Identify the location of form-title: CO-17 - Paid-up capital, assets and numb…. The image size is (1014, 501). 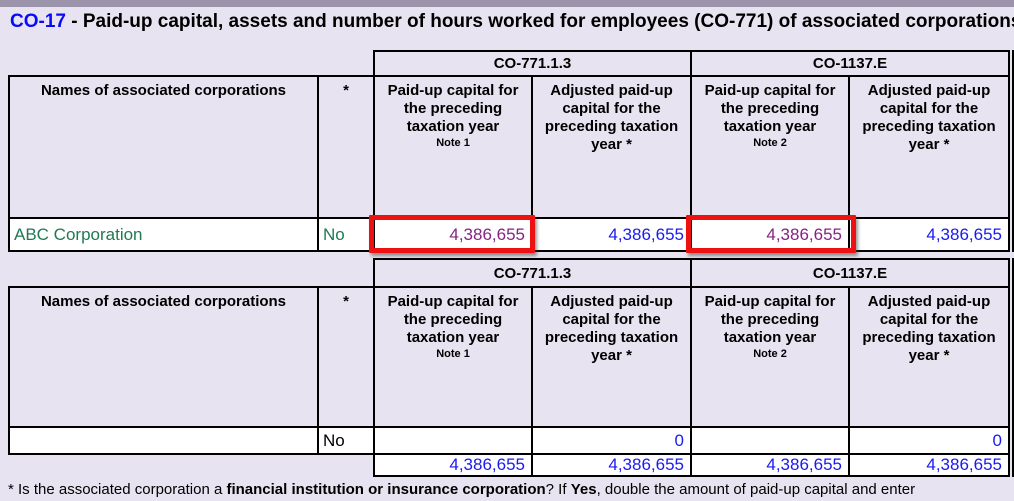
(512, 22).